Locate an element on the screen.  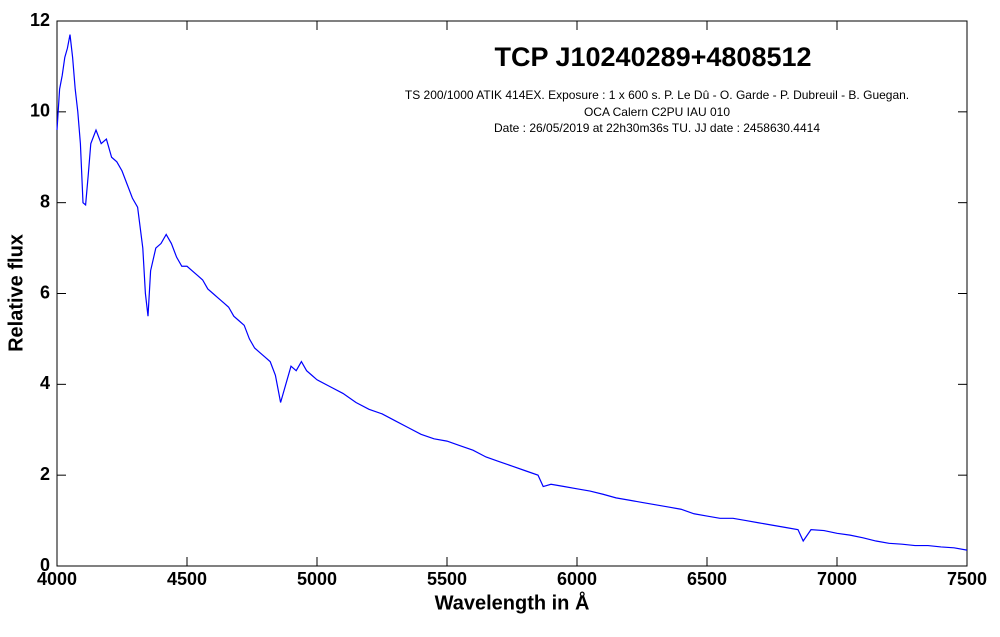
chart-title: TCP J10240289+4808512 is located at coordinates (652, 57).